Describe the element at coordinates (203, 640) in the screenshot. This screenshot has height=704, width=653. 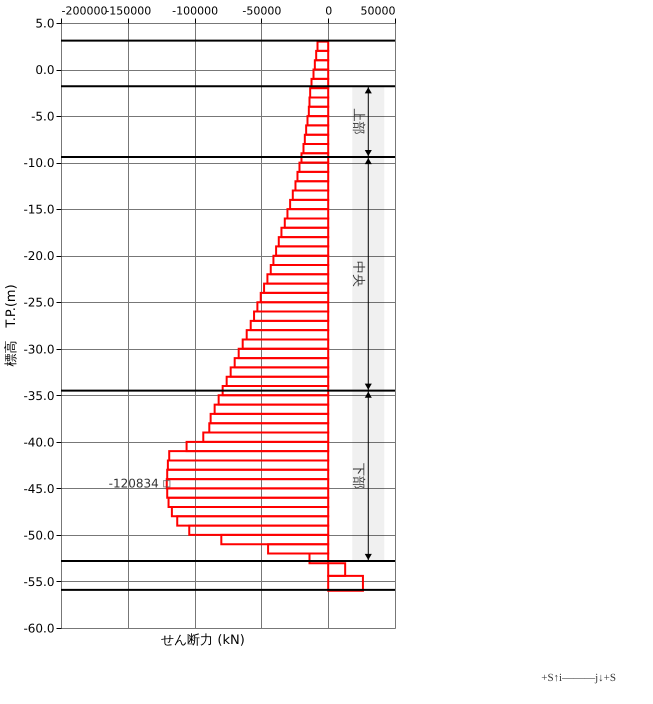
I see `x-axis-title: せん断力 (kN)` at that location.